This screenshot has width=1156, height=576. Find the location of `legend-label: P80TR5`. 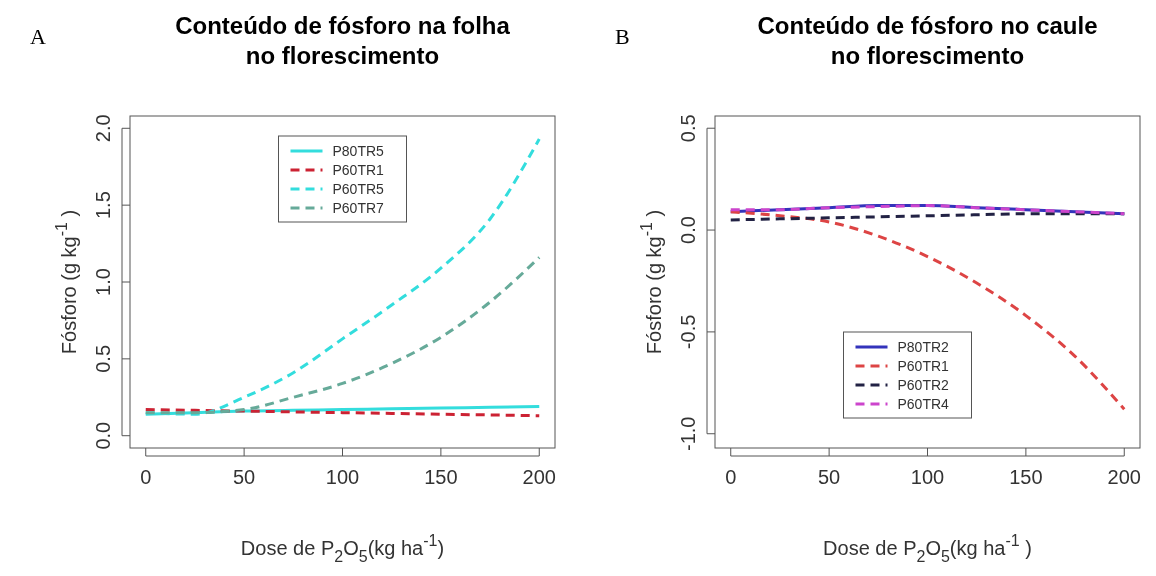

legend-label: P80TR5 is located at coordinates (358, 151).